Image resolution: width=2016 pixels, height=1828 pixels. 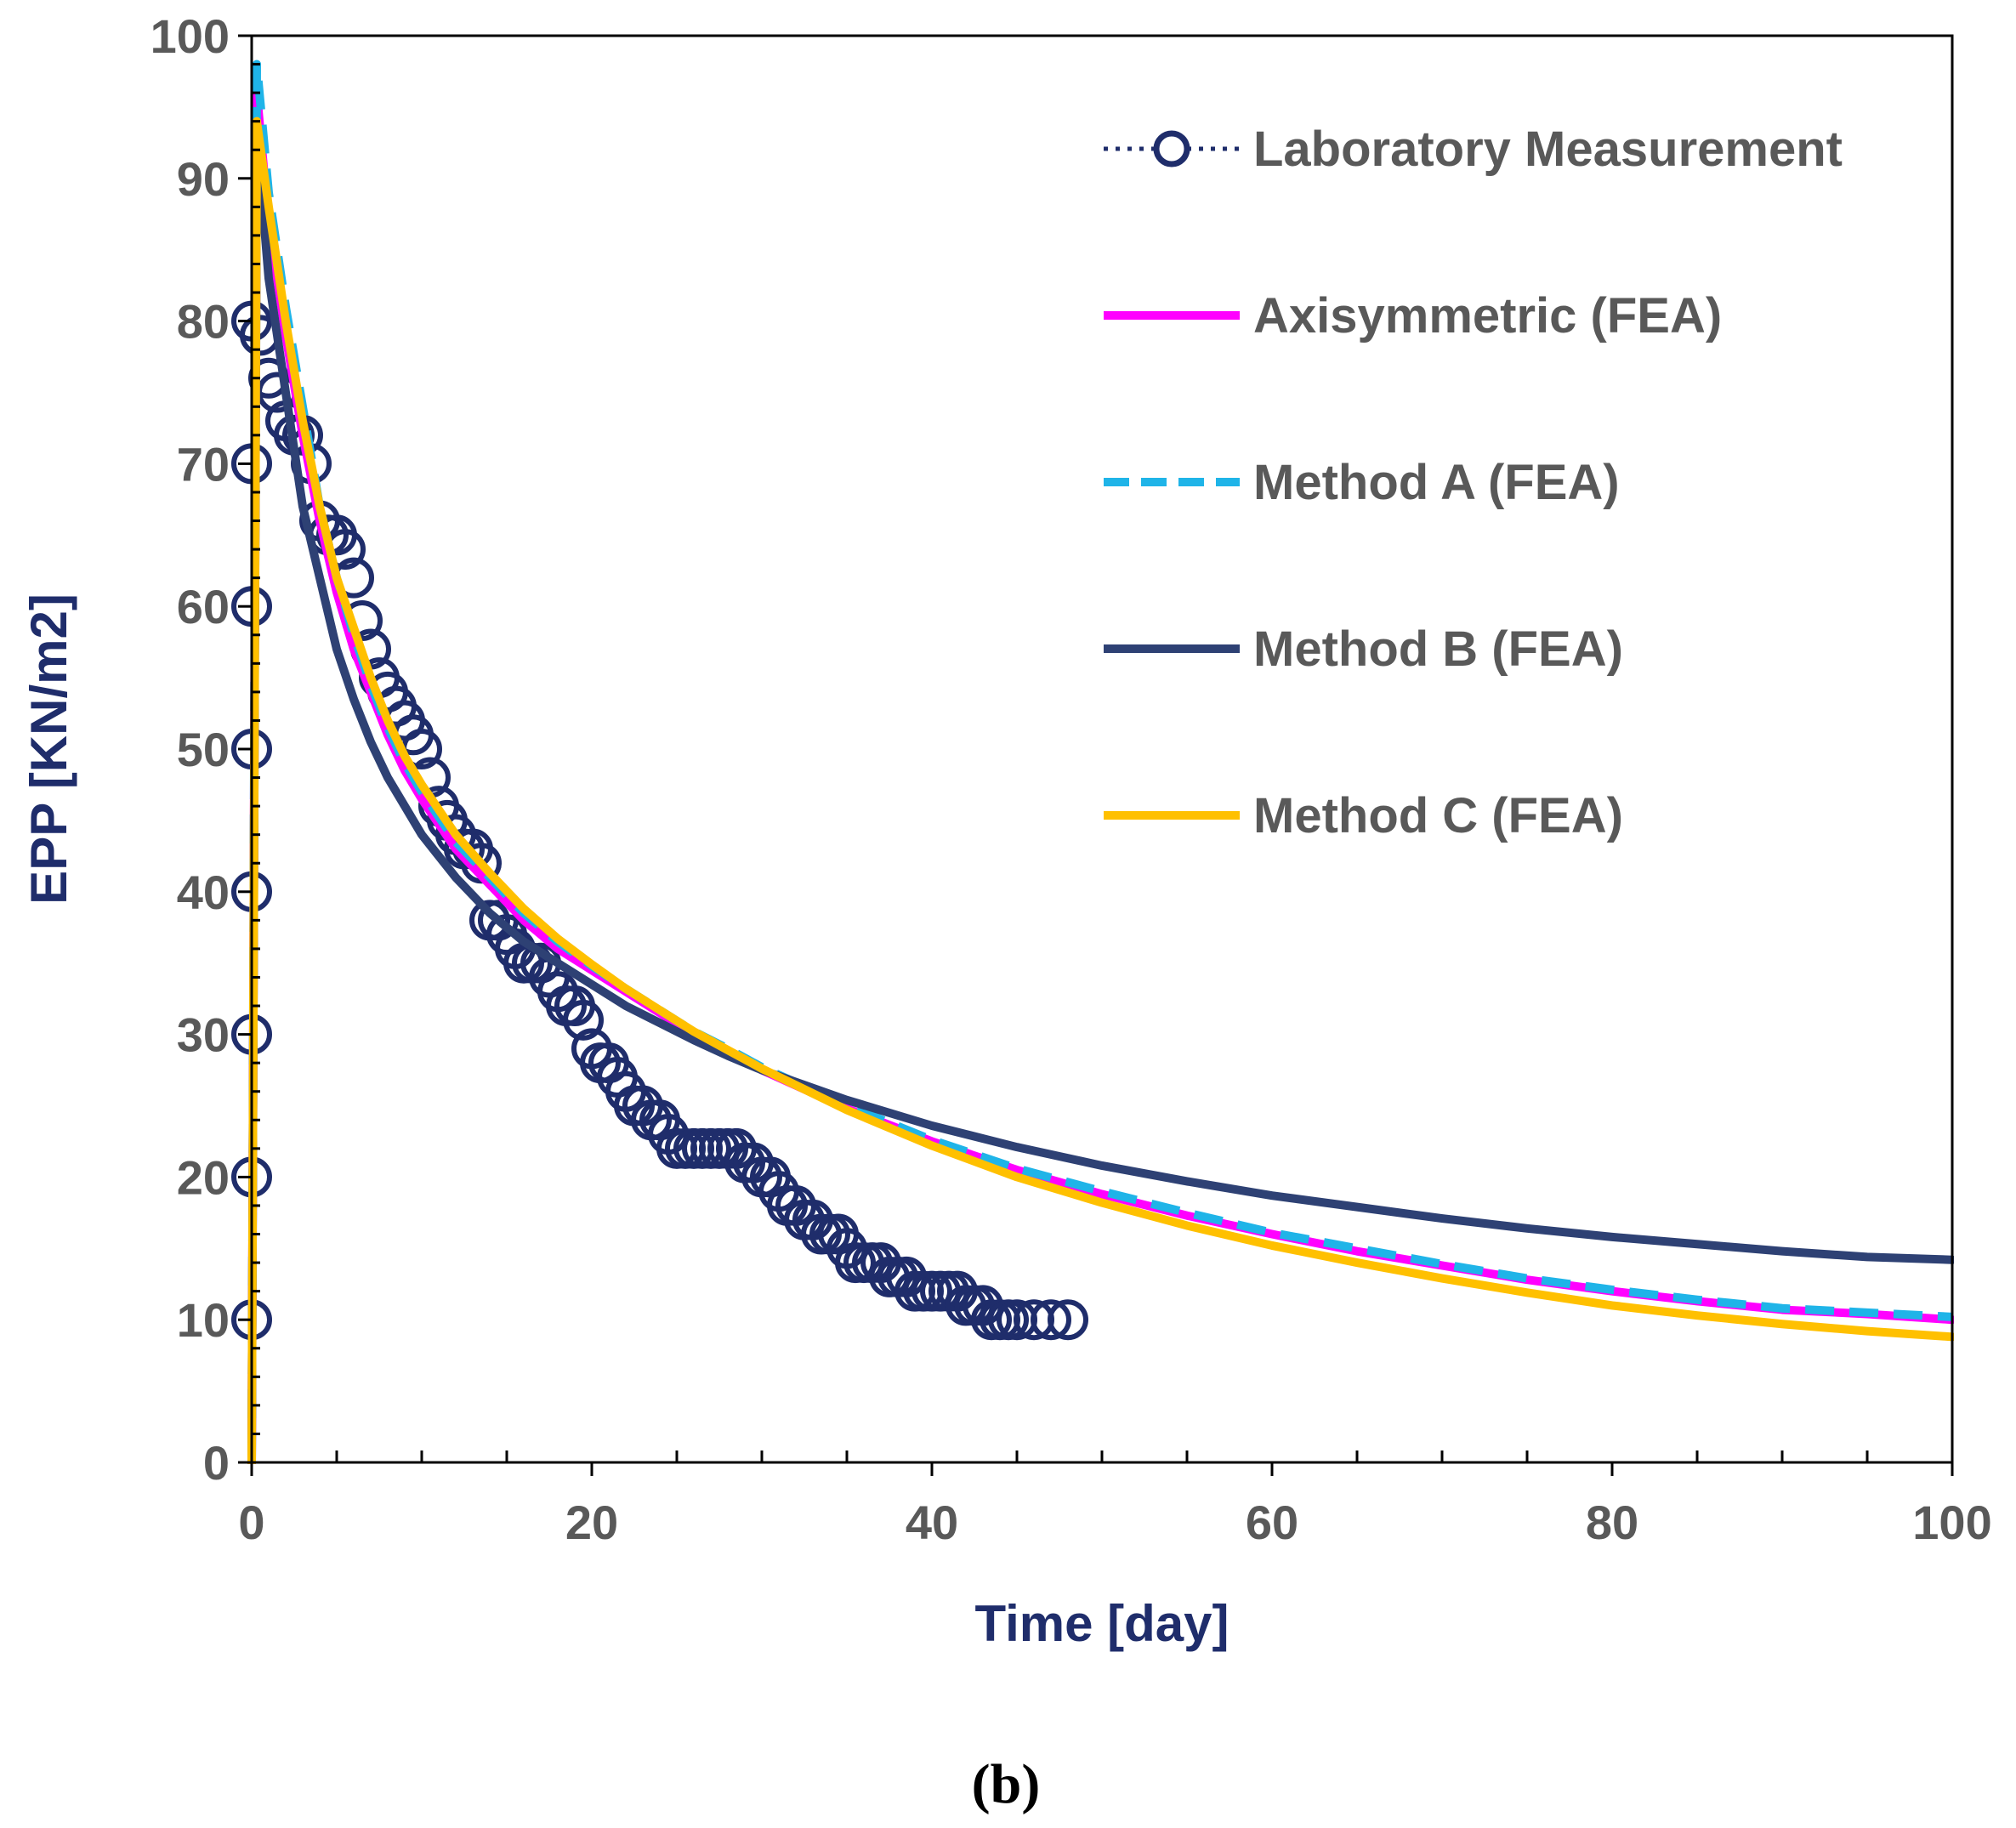 I want to click on legend-item-4: Method C (FEA), so click(x=1363, y=815).